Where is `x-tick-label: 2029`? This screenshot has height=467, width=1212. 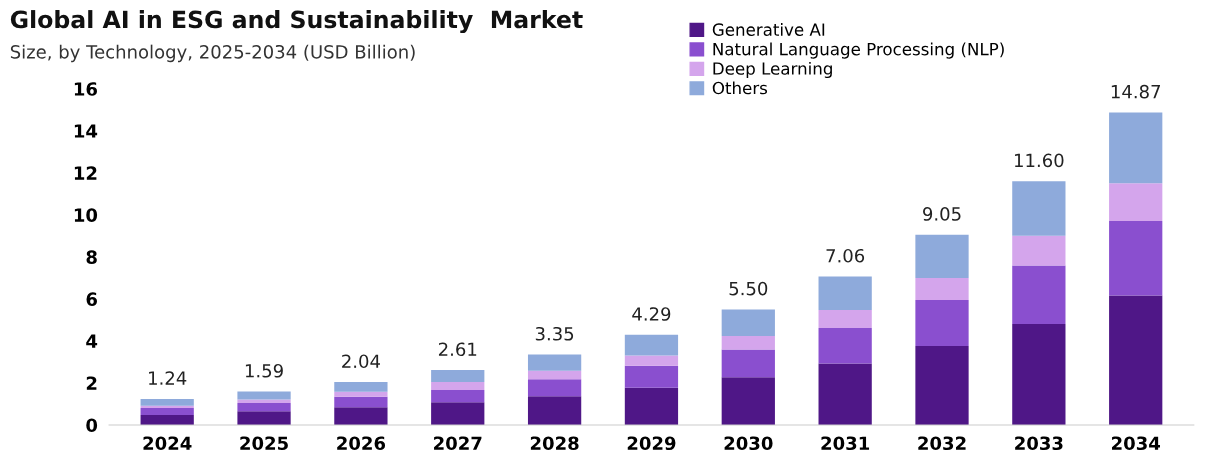
x-tick-label: 2029 is located at coordinates (651, 443).